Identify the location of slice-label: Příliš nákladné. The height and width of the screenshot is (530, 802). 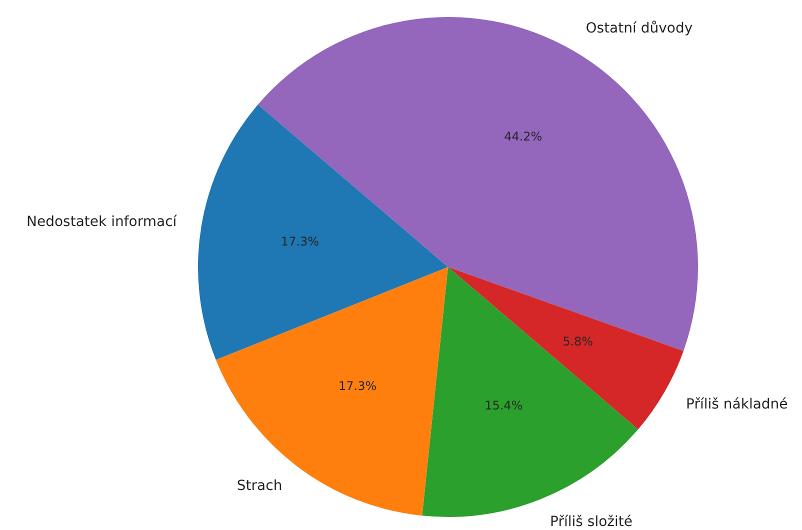
(737, 404).